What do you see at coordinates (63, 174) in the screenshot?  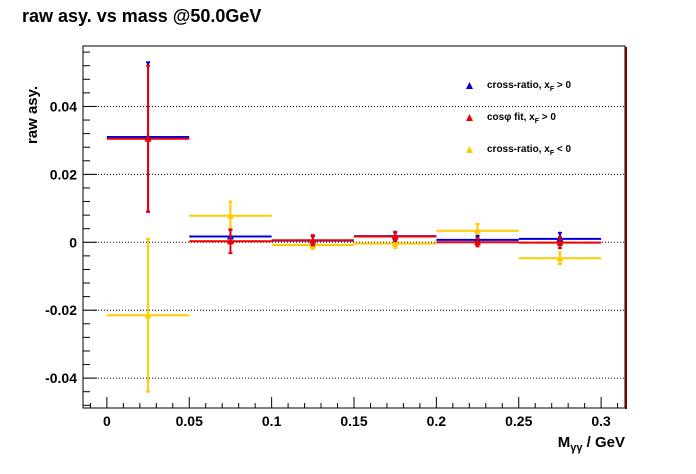 I see `y-tick-label: 0.02` at bounding box center [63, 174].